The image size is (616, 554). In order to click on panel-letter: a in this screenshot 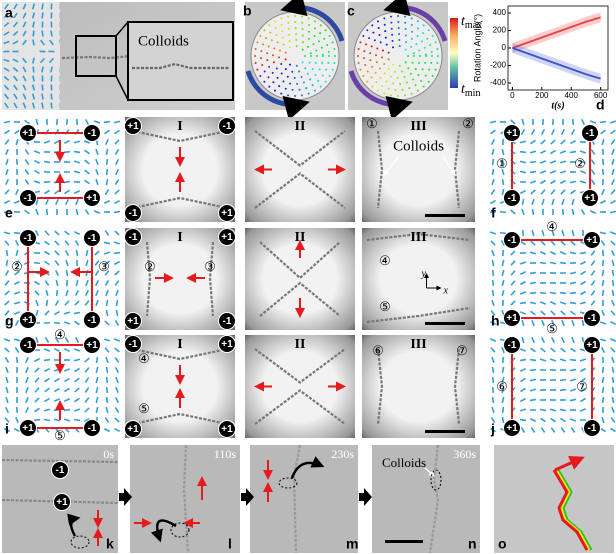, I will do `click(9, 13)`.